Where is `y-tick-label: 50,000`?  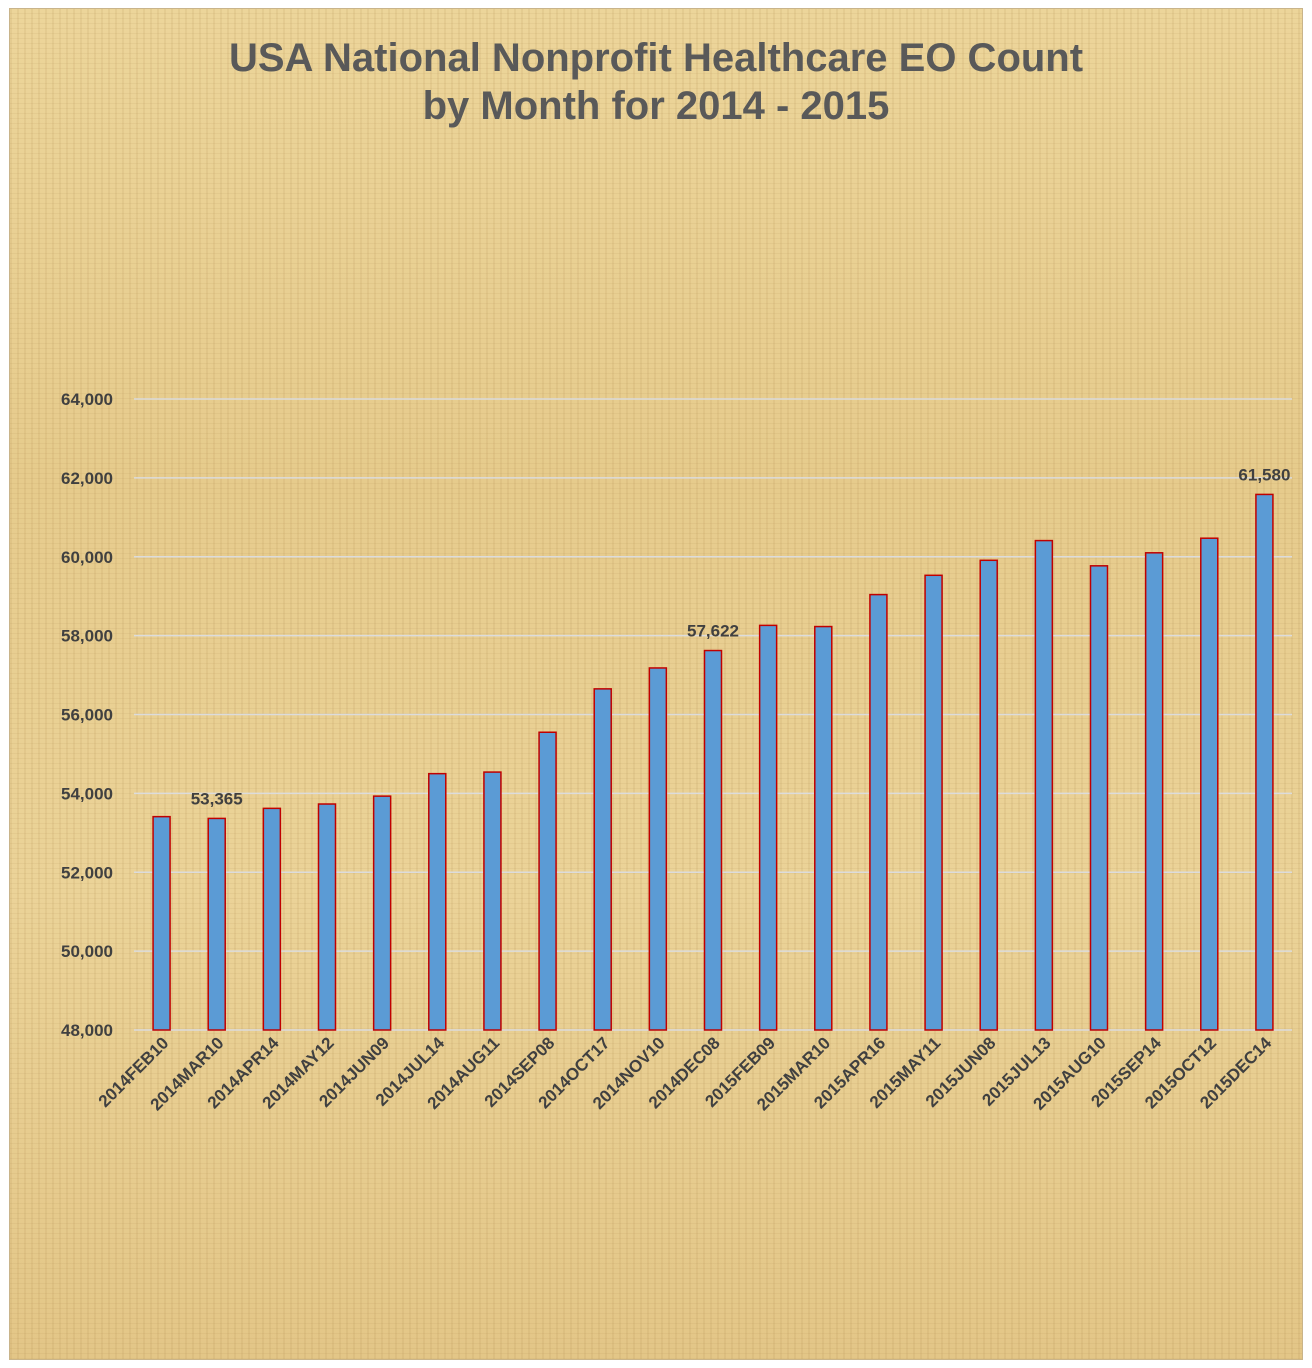
y-tick-label: 50,000 is located at coordinates (87, 951).